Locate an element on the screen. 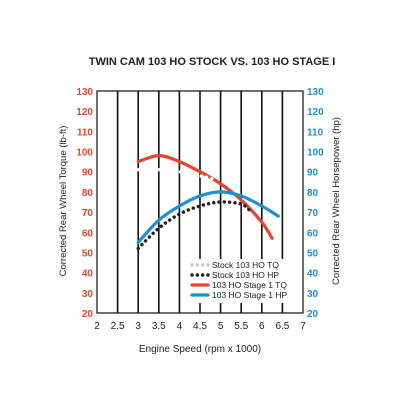  y-tick-label-left: 40 is located at coordinates (88, 274).